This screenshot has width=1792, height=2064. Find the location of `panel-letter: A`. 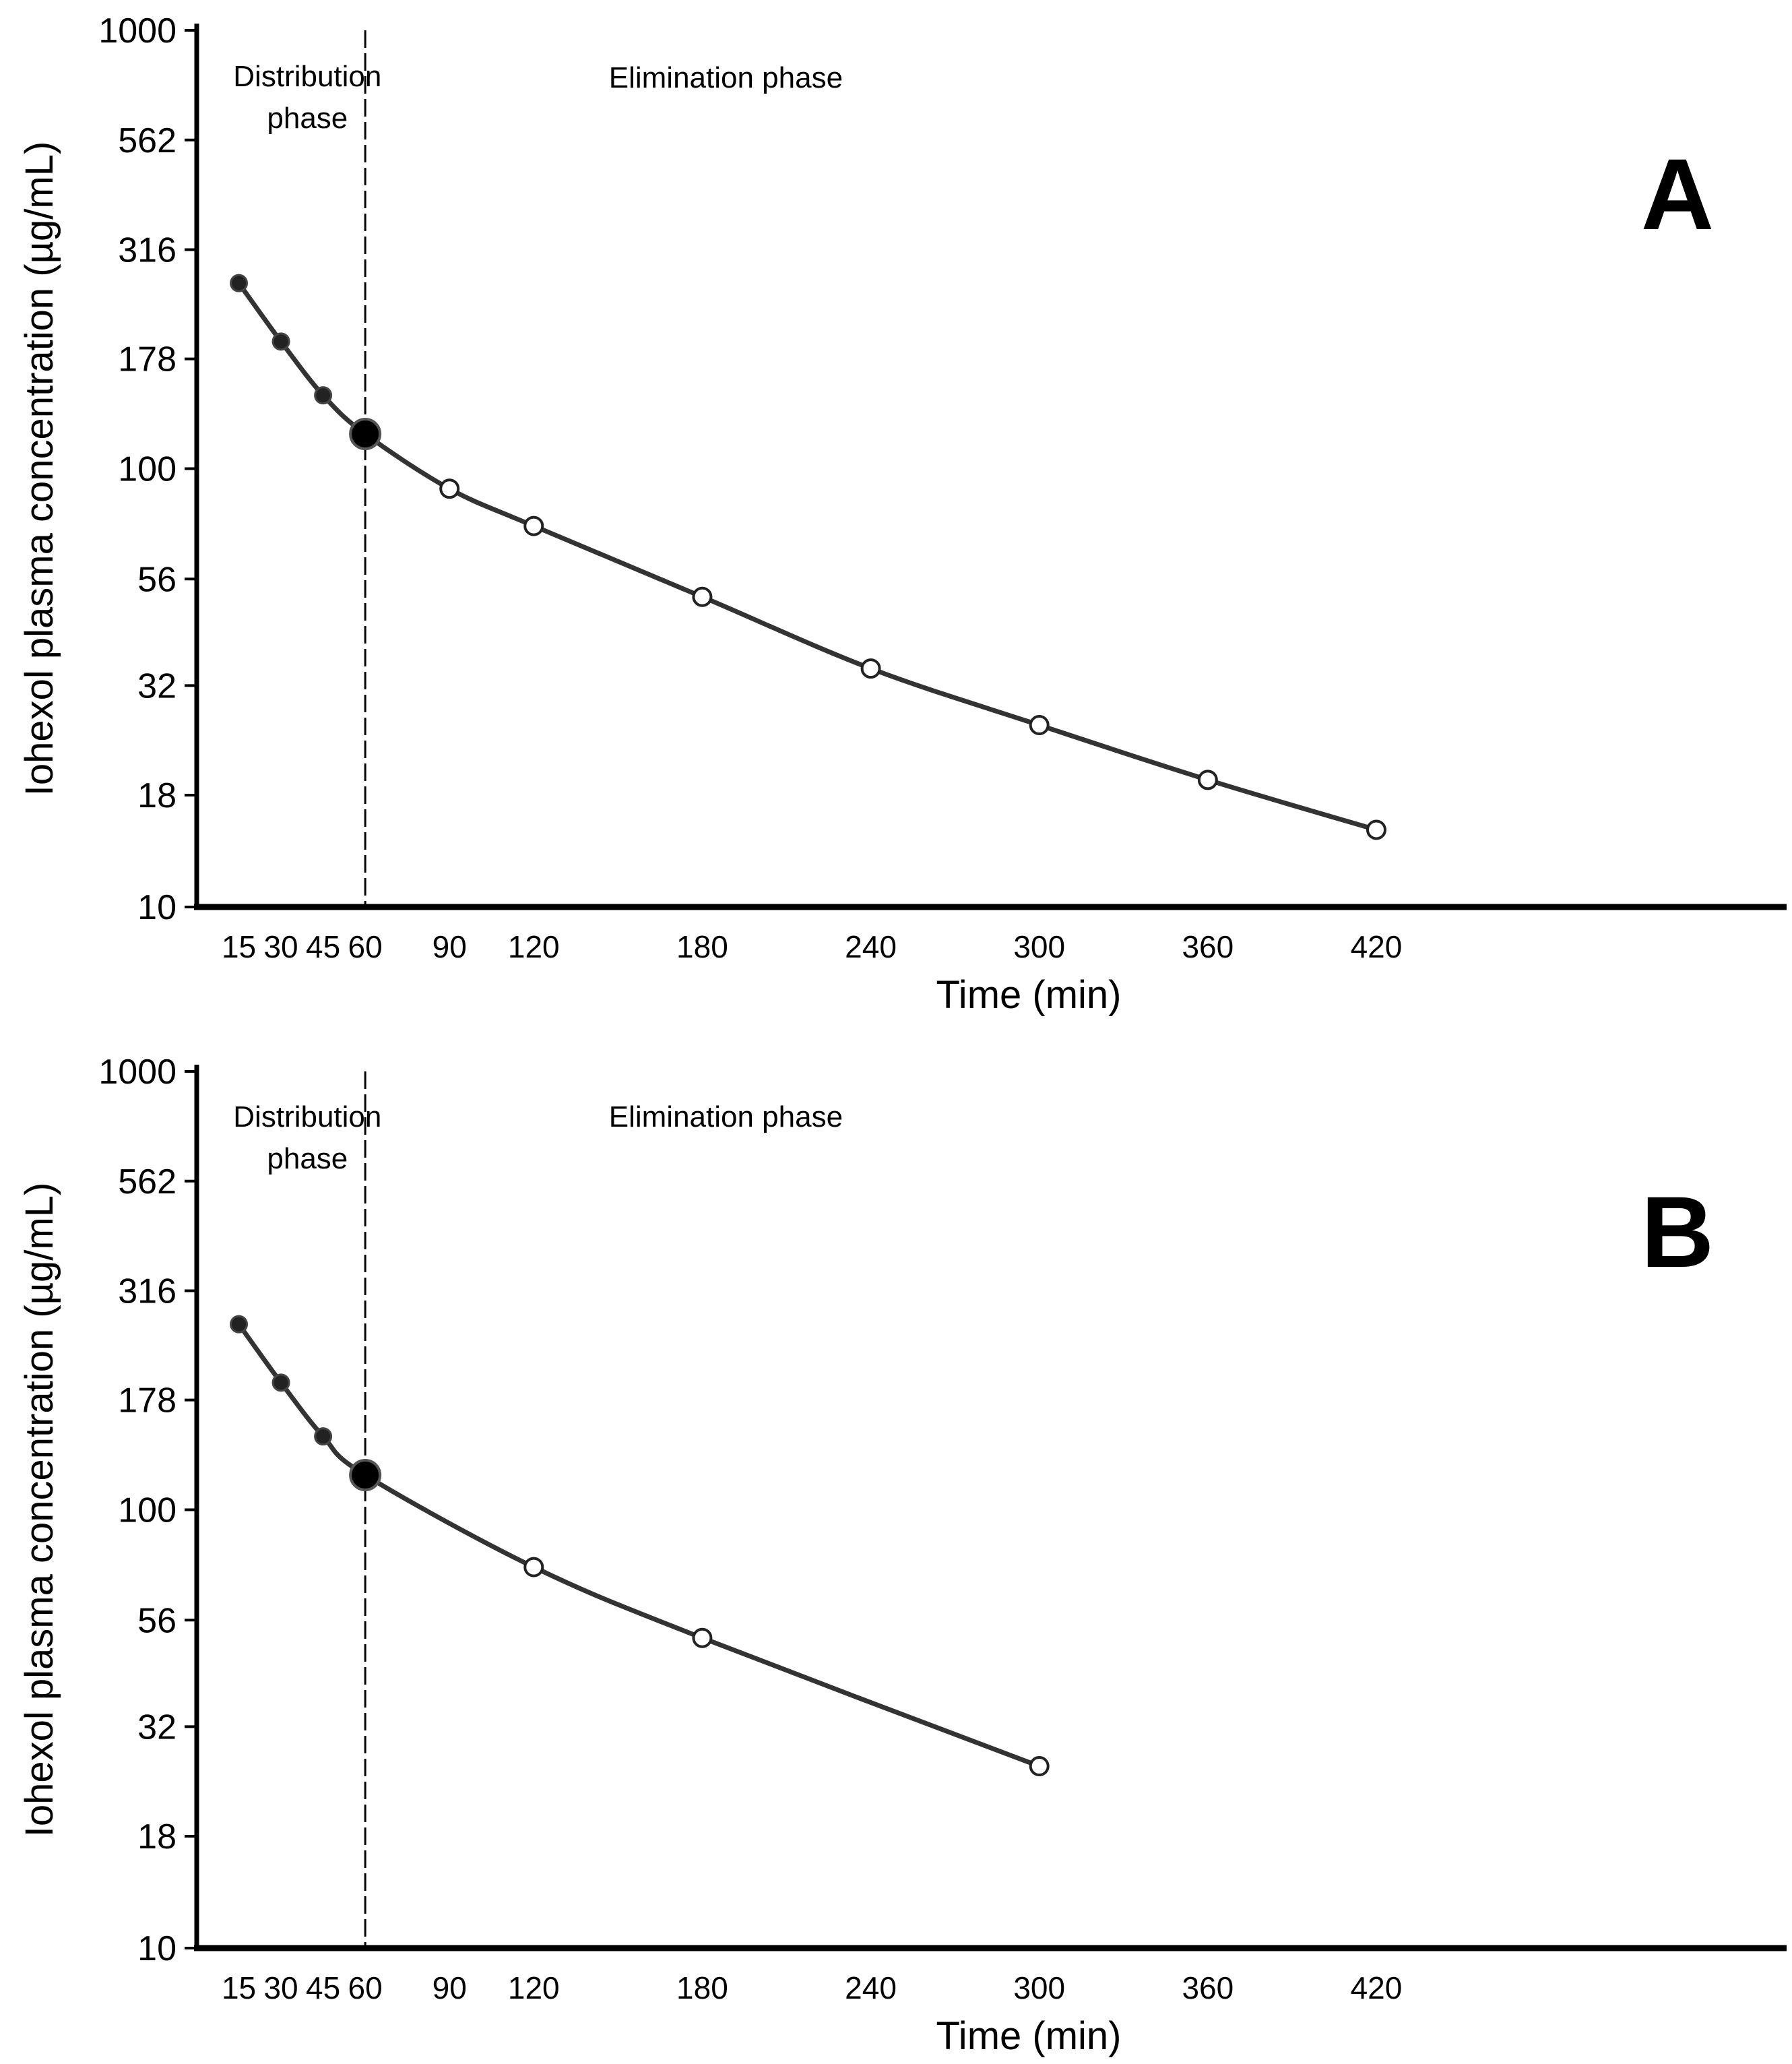

panel-letter: A is located at coordinates (1677, 194).